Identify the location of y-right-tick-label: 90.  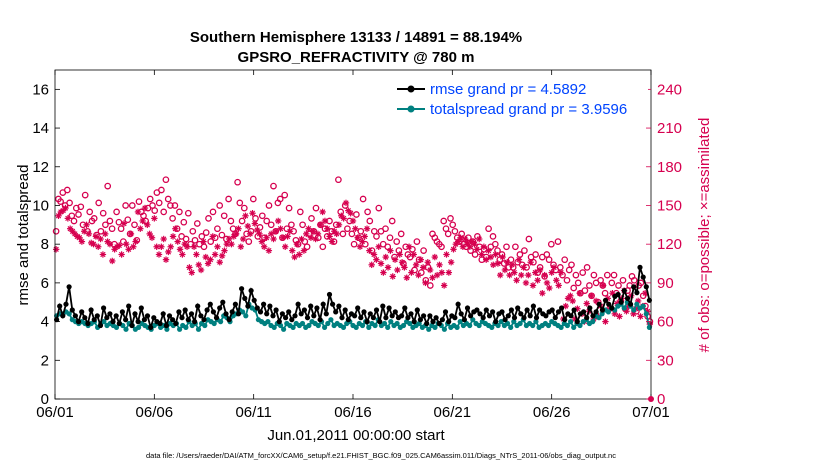
(665, 283).